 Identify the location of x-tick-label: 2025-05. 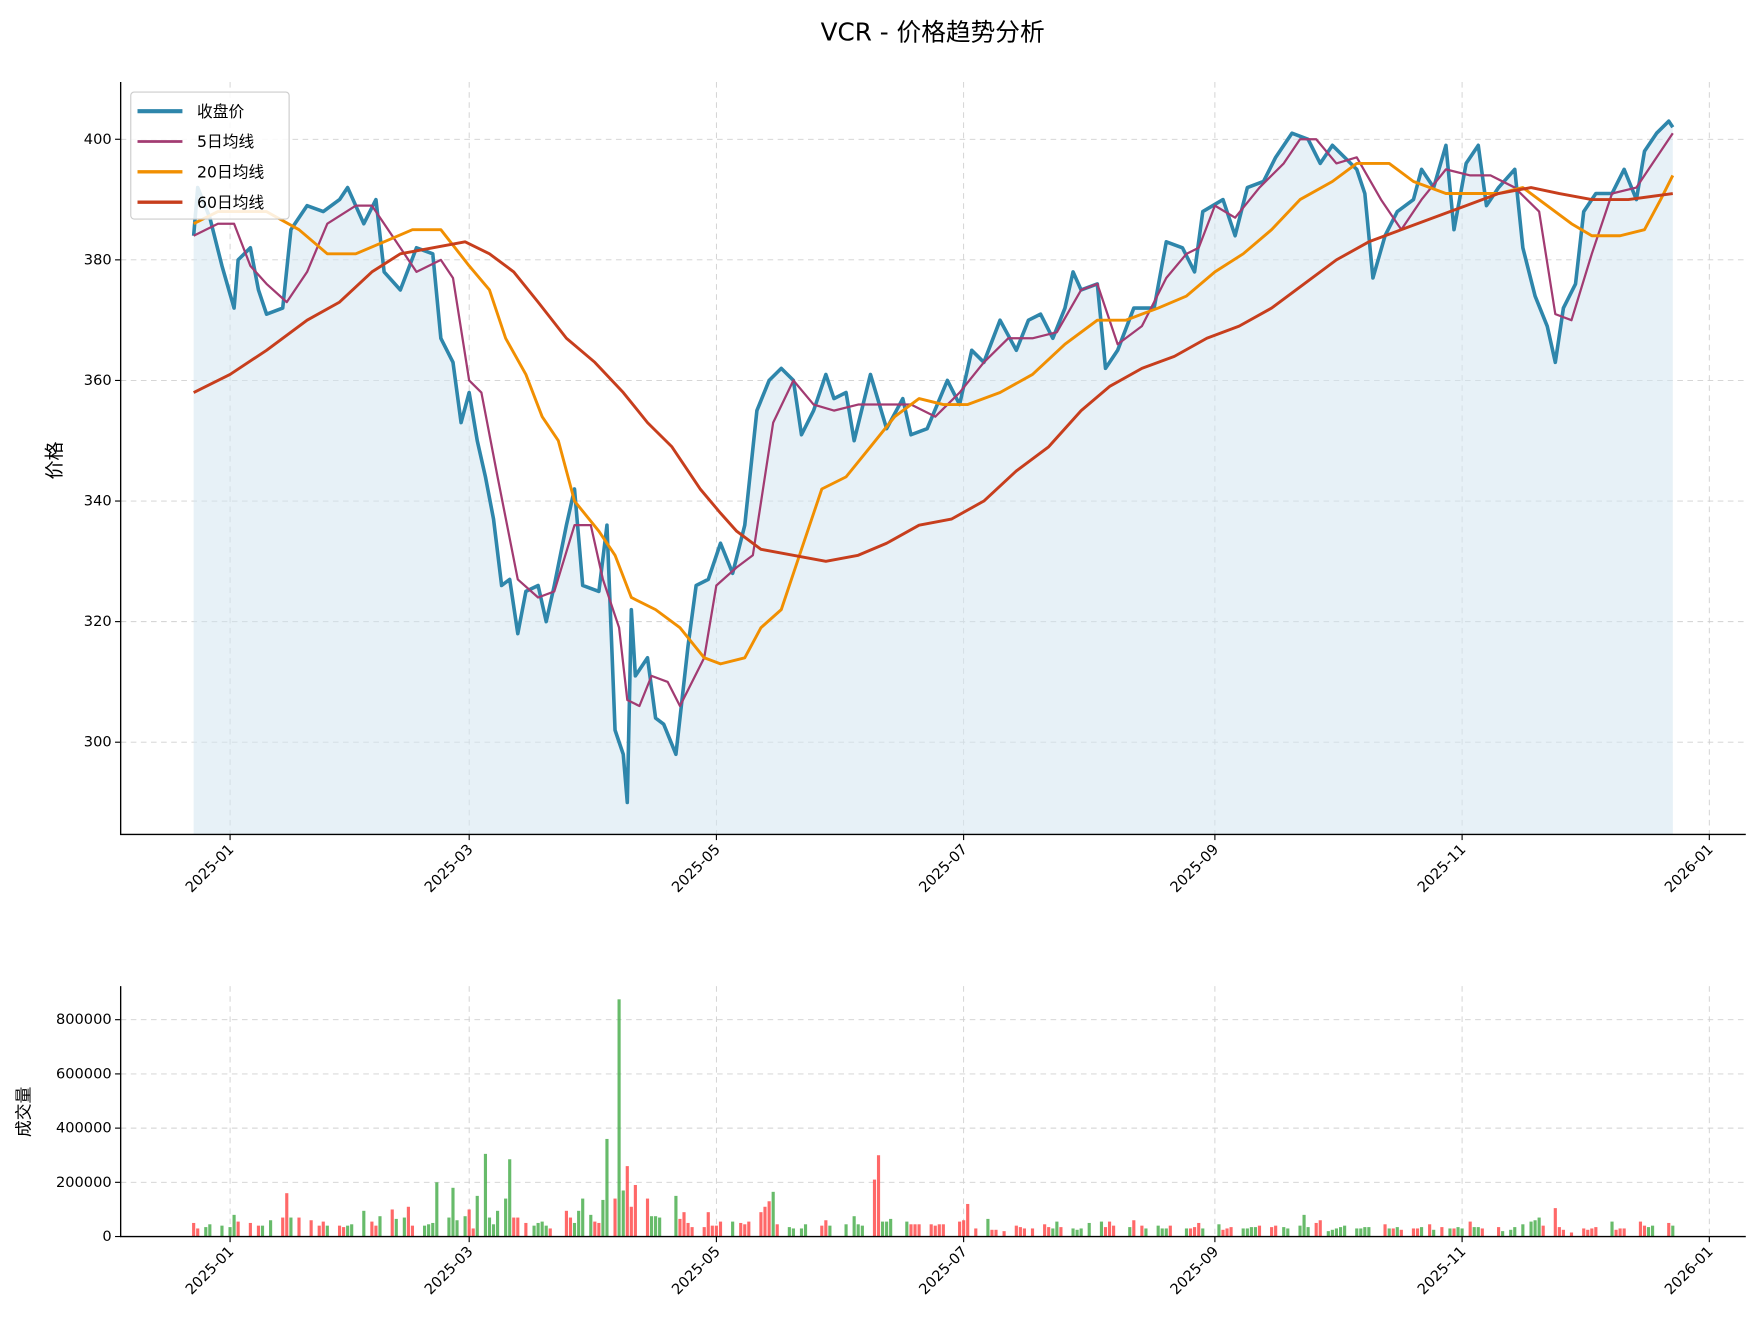
(696, 868).